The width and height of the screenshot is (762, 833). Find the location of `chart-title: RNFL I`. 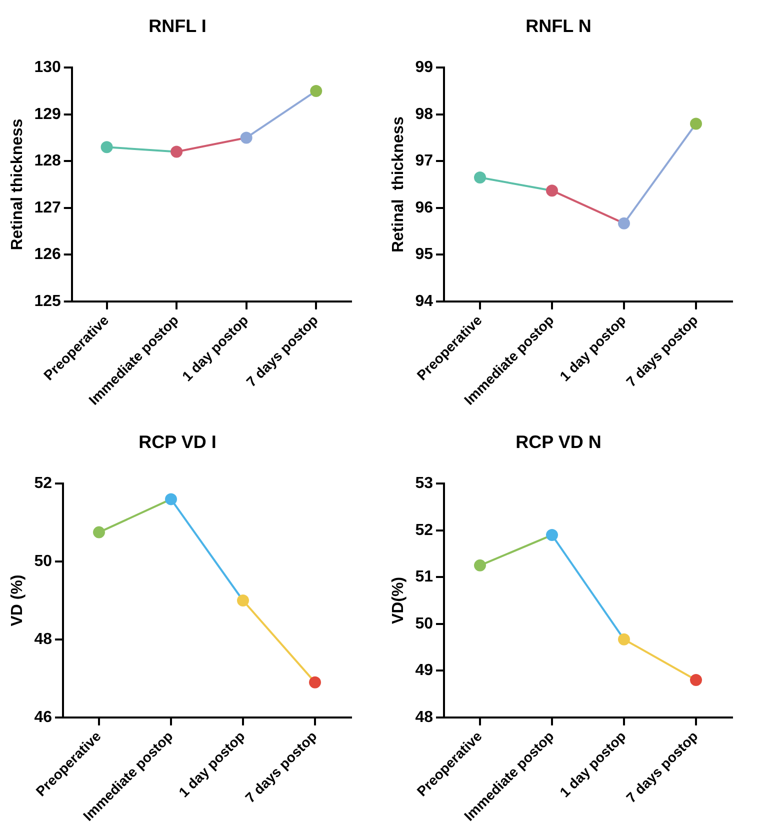

chart-title: RNFL I is located at coordinates (177, 26).